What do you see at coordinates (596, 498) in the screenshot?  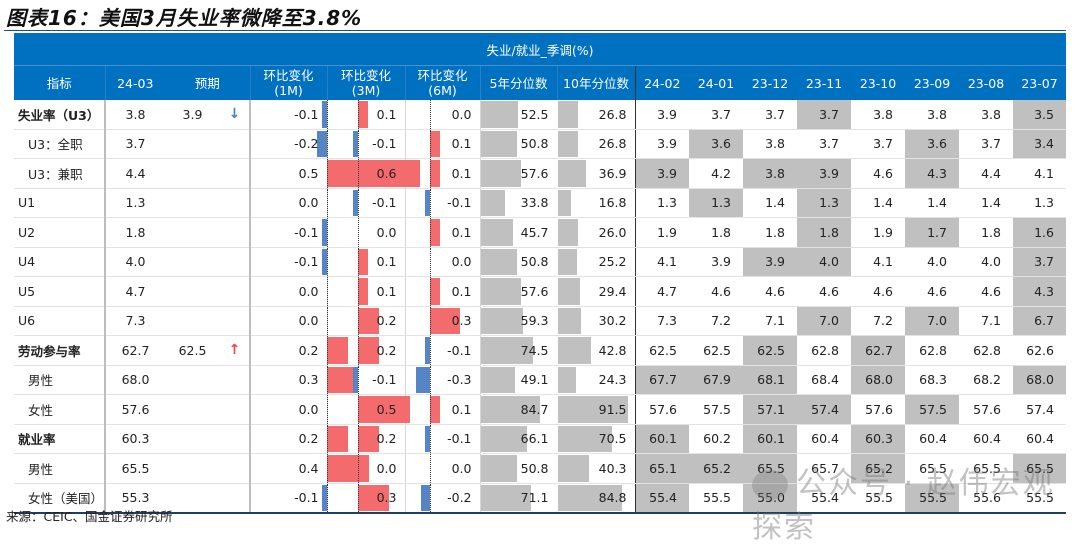 I see `percentile-pct10y: 84.8` at bounding box center [596, 498].